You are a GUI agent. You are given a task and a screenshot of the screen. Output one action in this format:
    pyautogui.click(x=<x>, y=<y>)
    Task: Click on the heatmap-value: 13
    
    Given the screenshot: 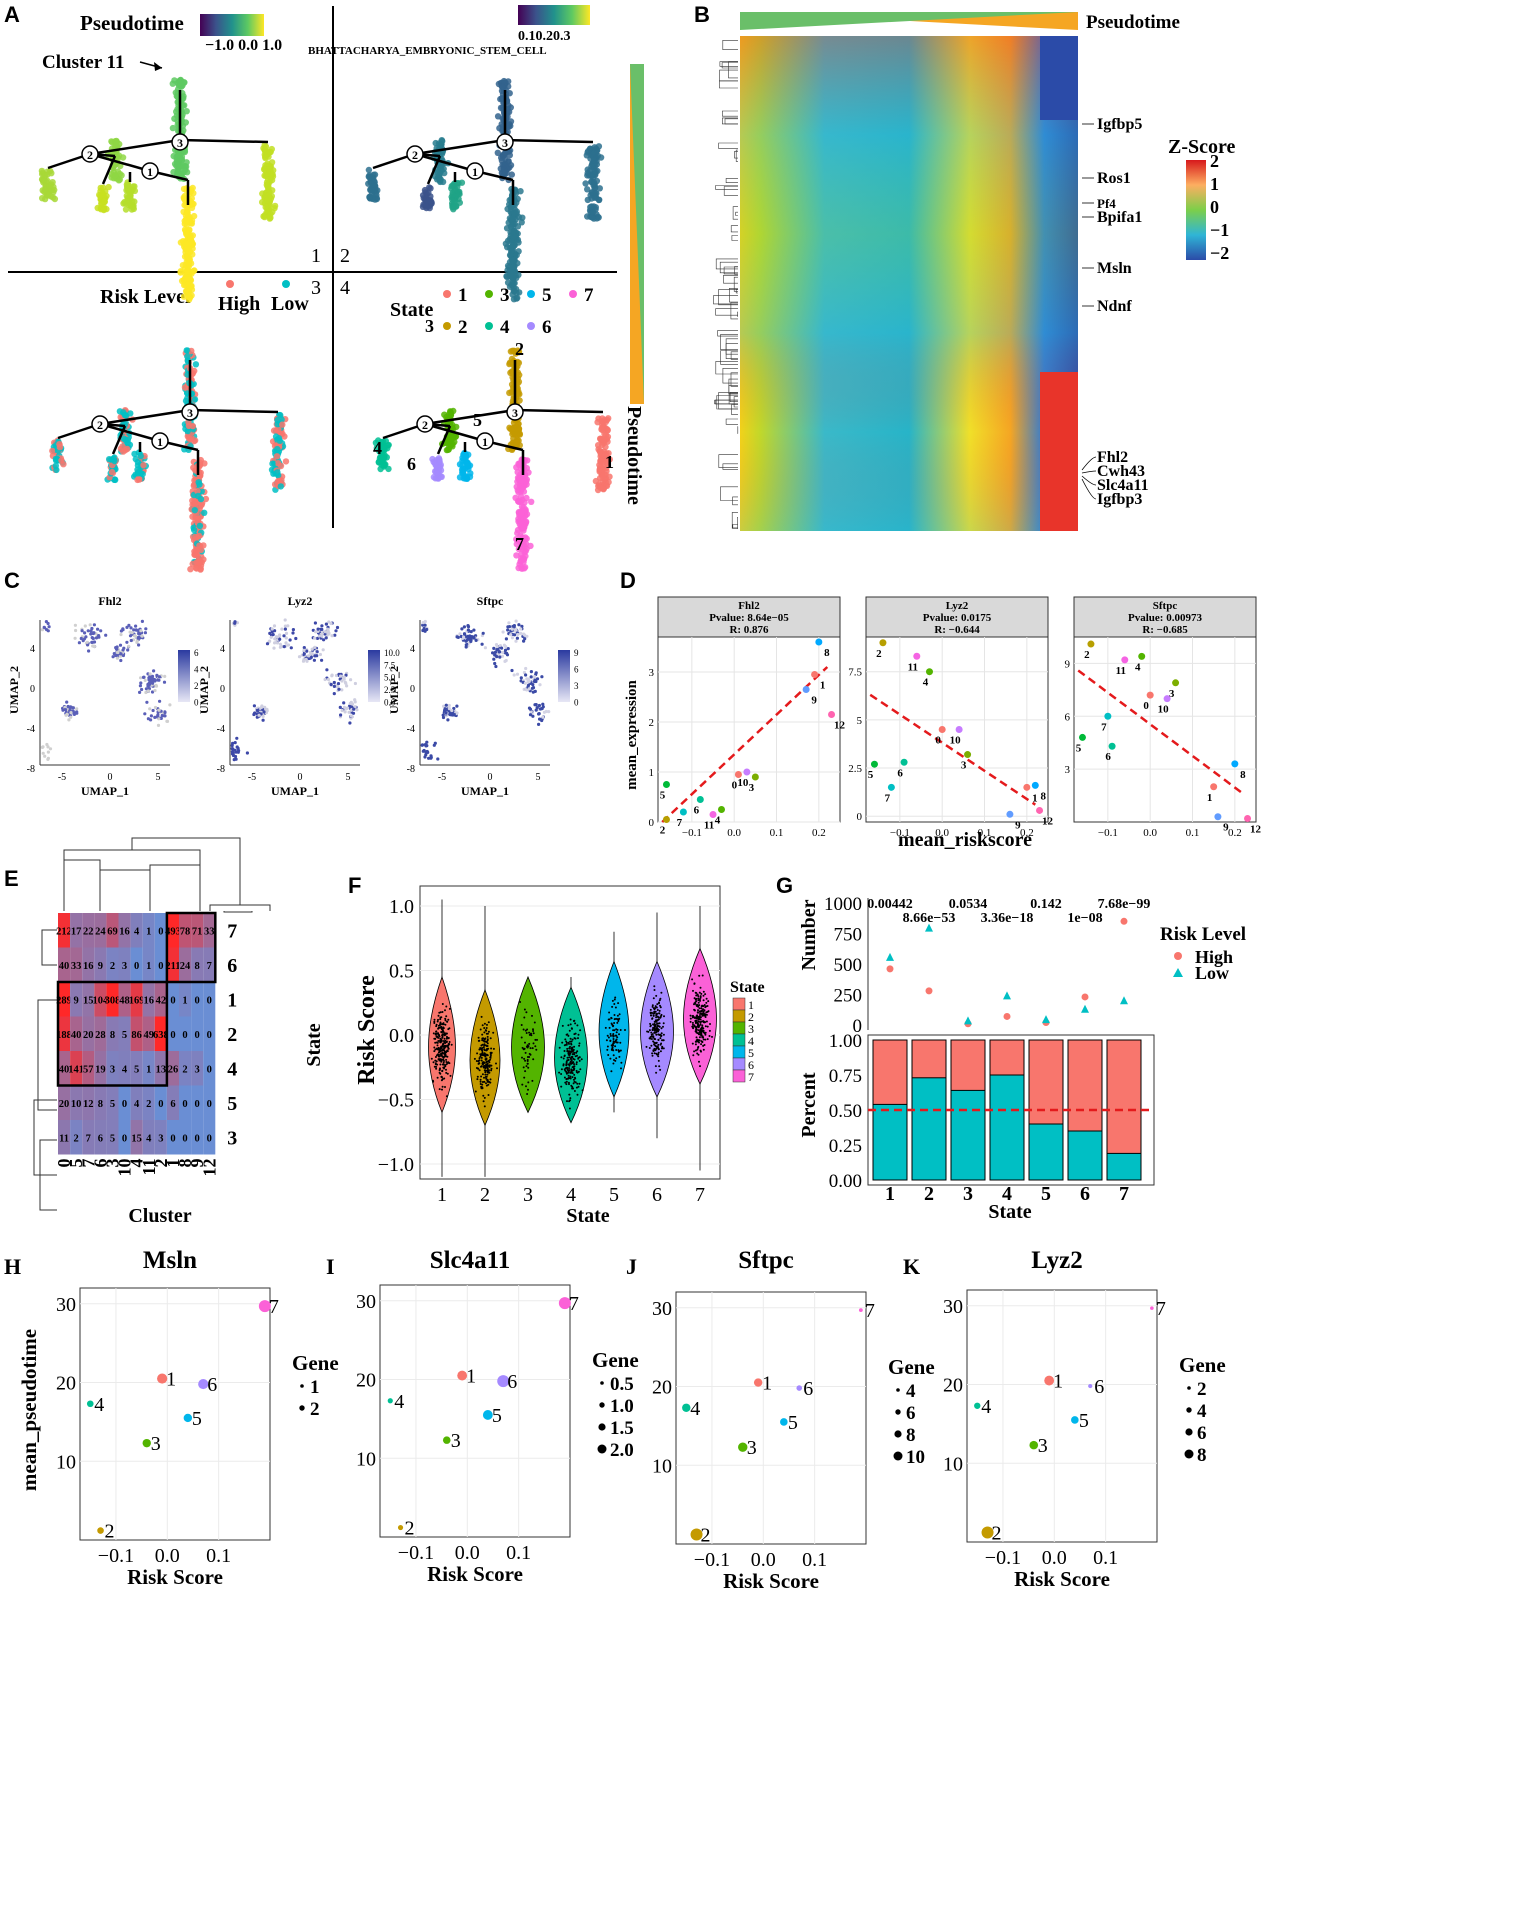 What is the action you would take?
    pyautogui.click(x=161, y=1069)
    